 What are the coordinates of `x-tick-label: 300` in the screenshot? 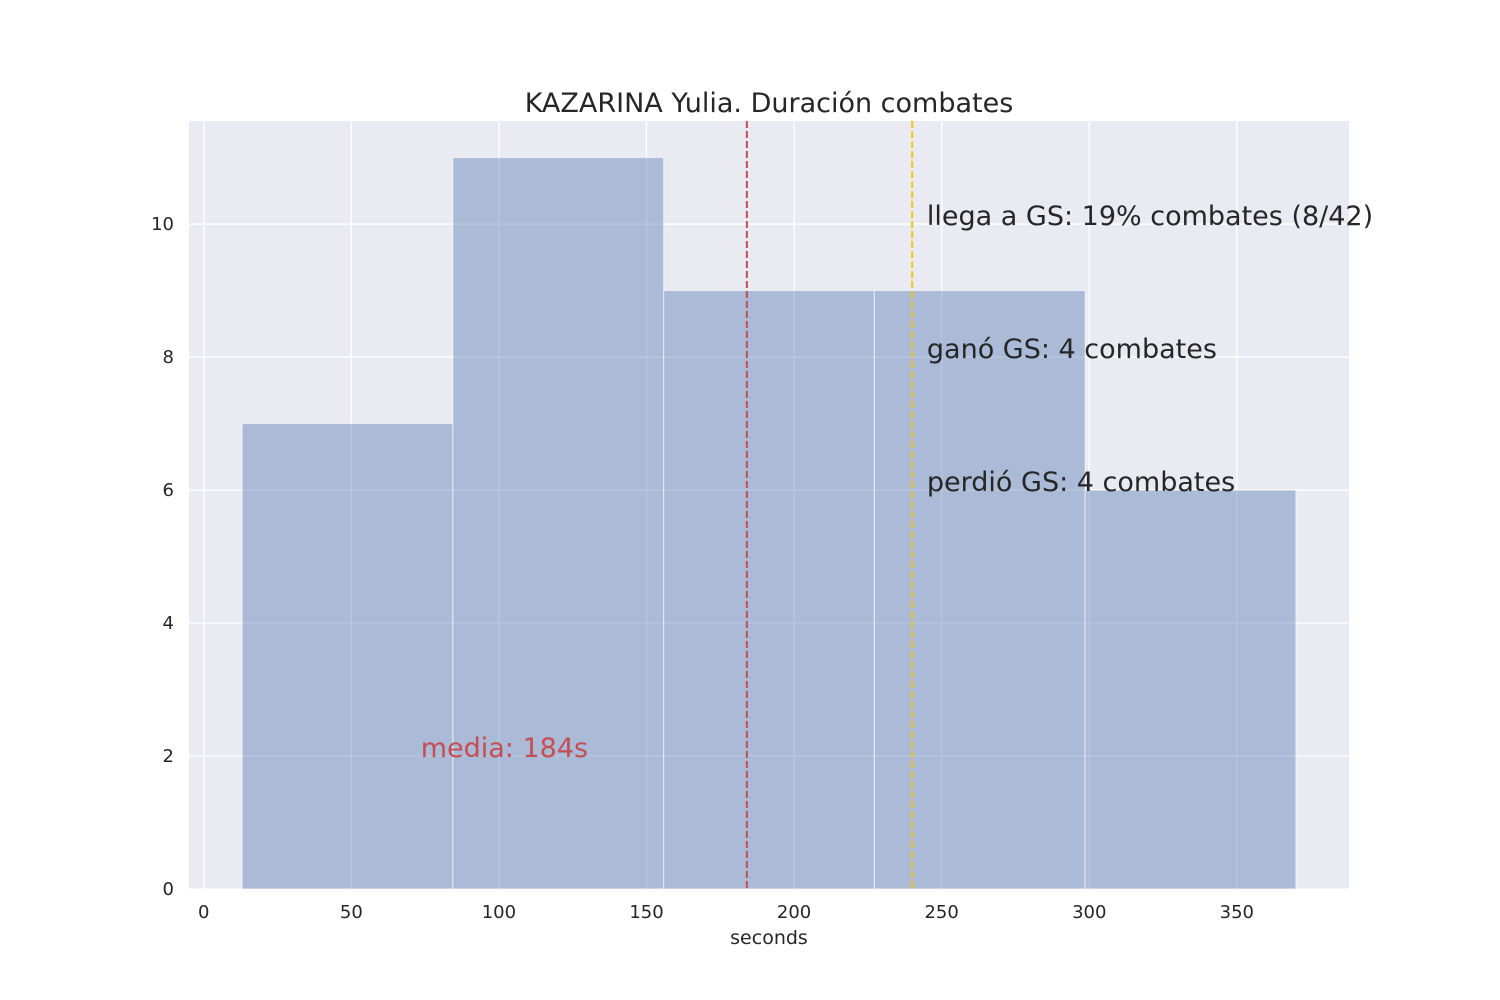 It's located at (1089, 912).